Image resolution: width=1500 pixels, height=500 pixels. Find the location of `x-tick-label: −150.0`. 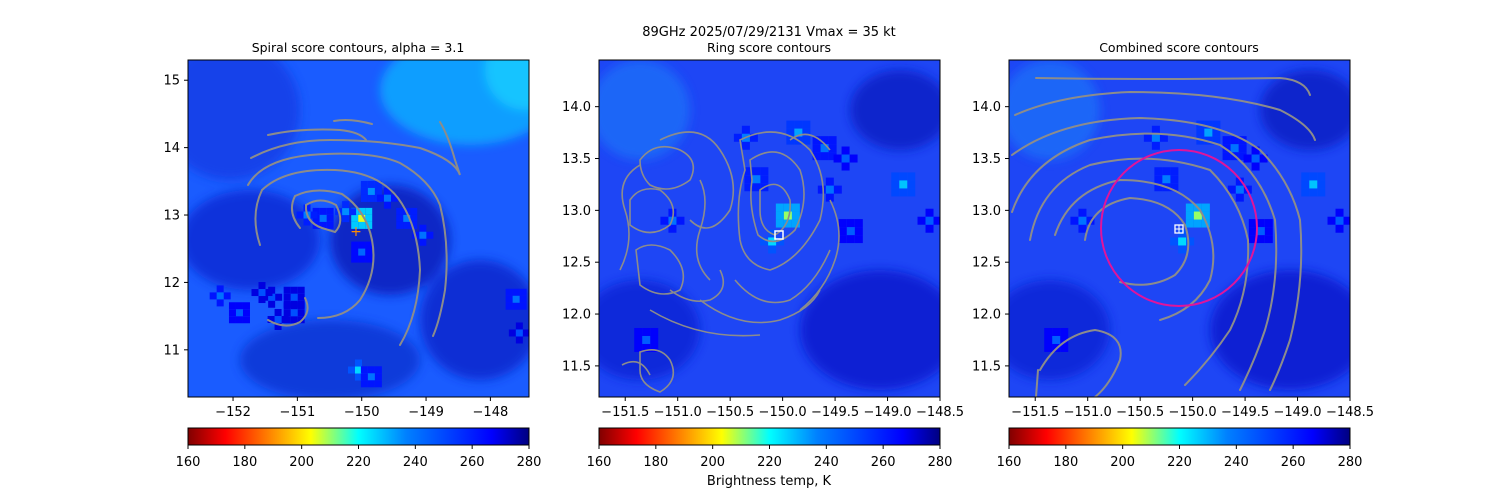

x-tick-label: −150.0 is located at coordinates (783, 412).